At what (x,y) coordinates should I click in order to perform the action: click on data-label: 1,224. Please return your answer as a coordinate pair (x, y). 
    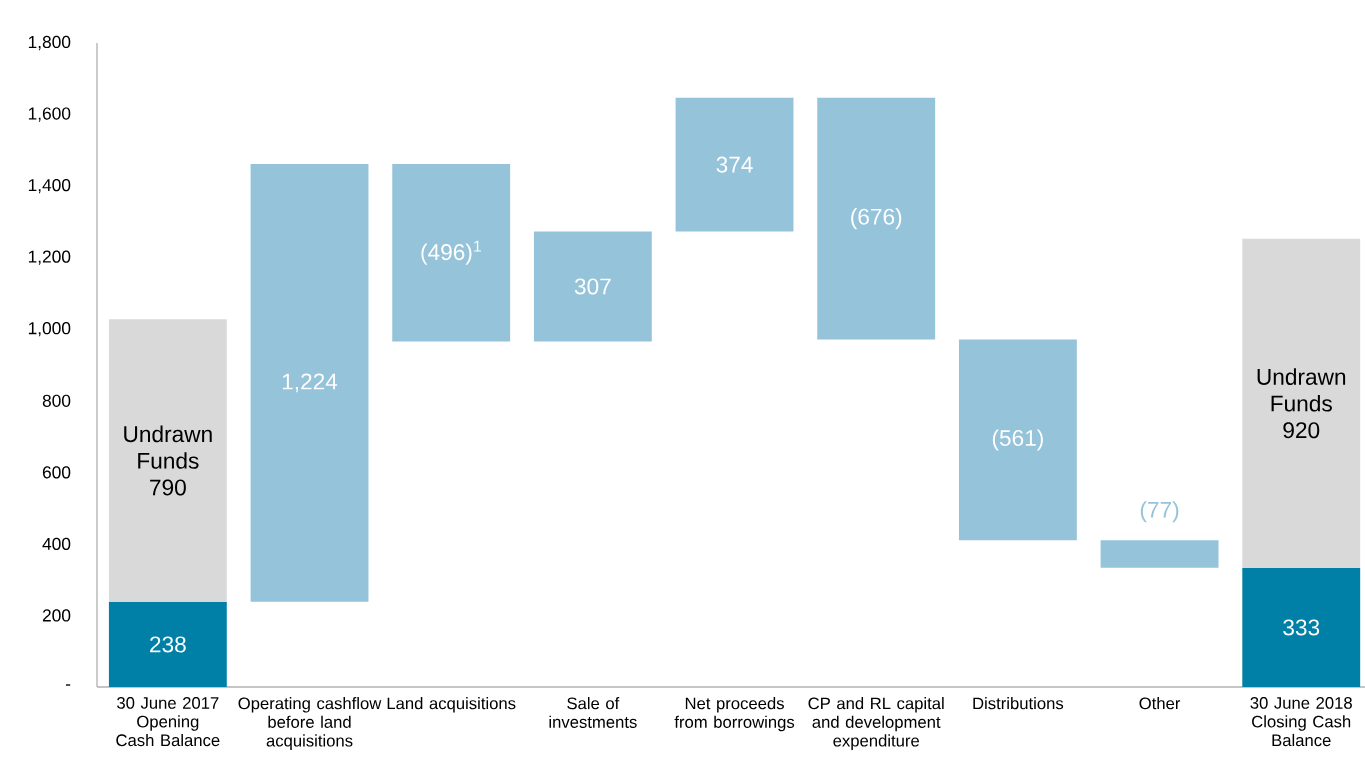
    Looking at the image, I should click on (310, 383).